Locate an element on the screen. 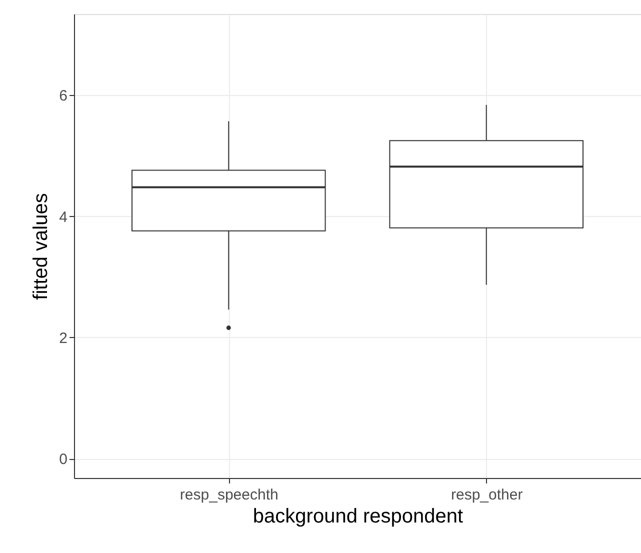 This screenshot has width=641, height=553. y-tick-label: 6 is located at coordinates (63, 96).